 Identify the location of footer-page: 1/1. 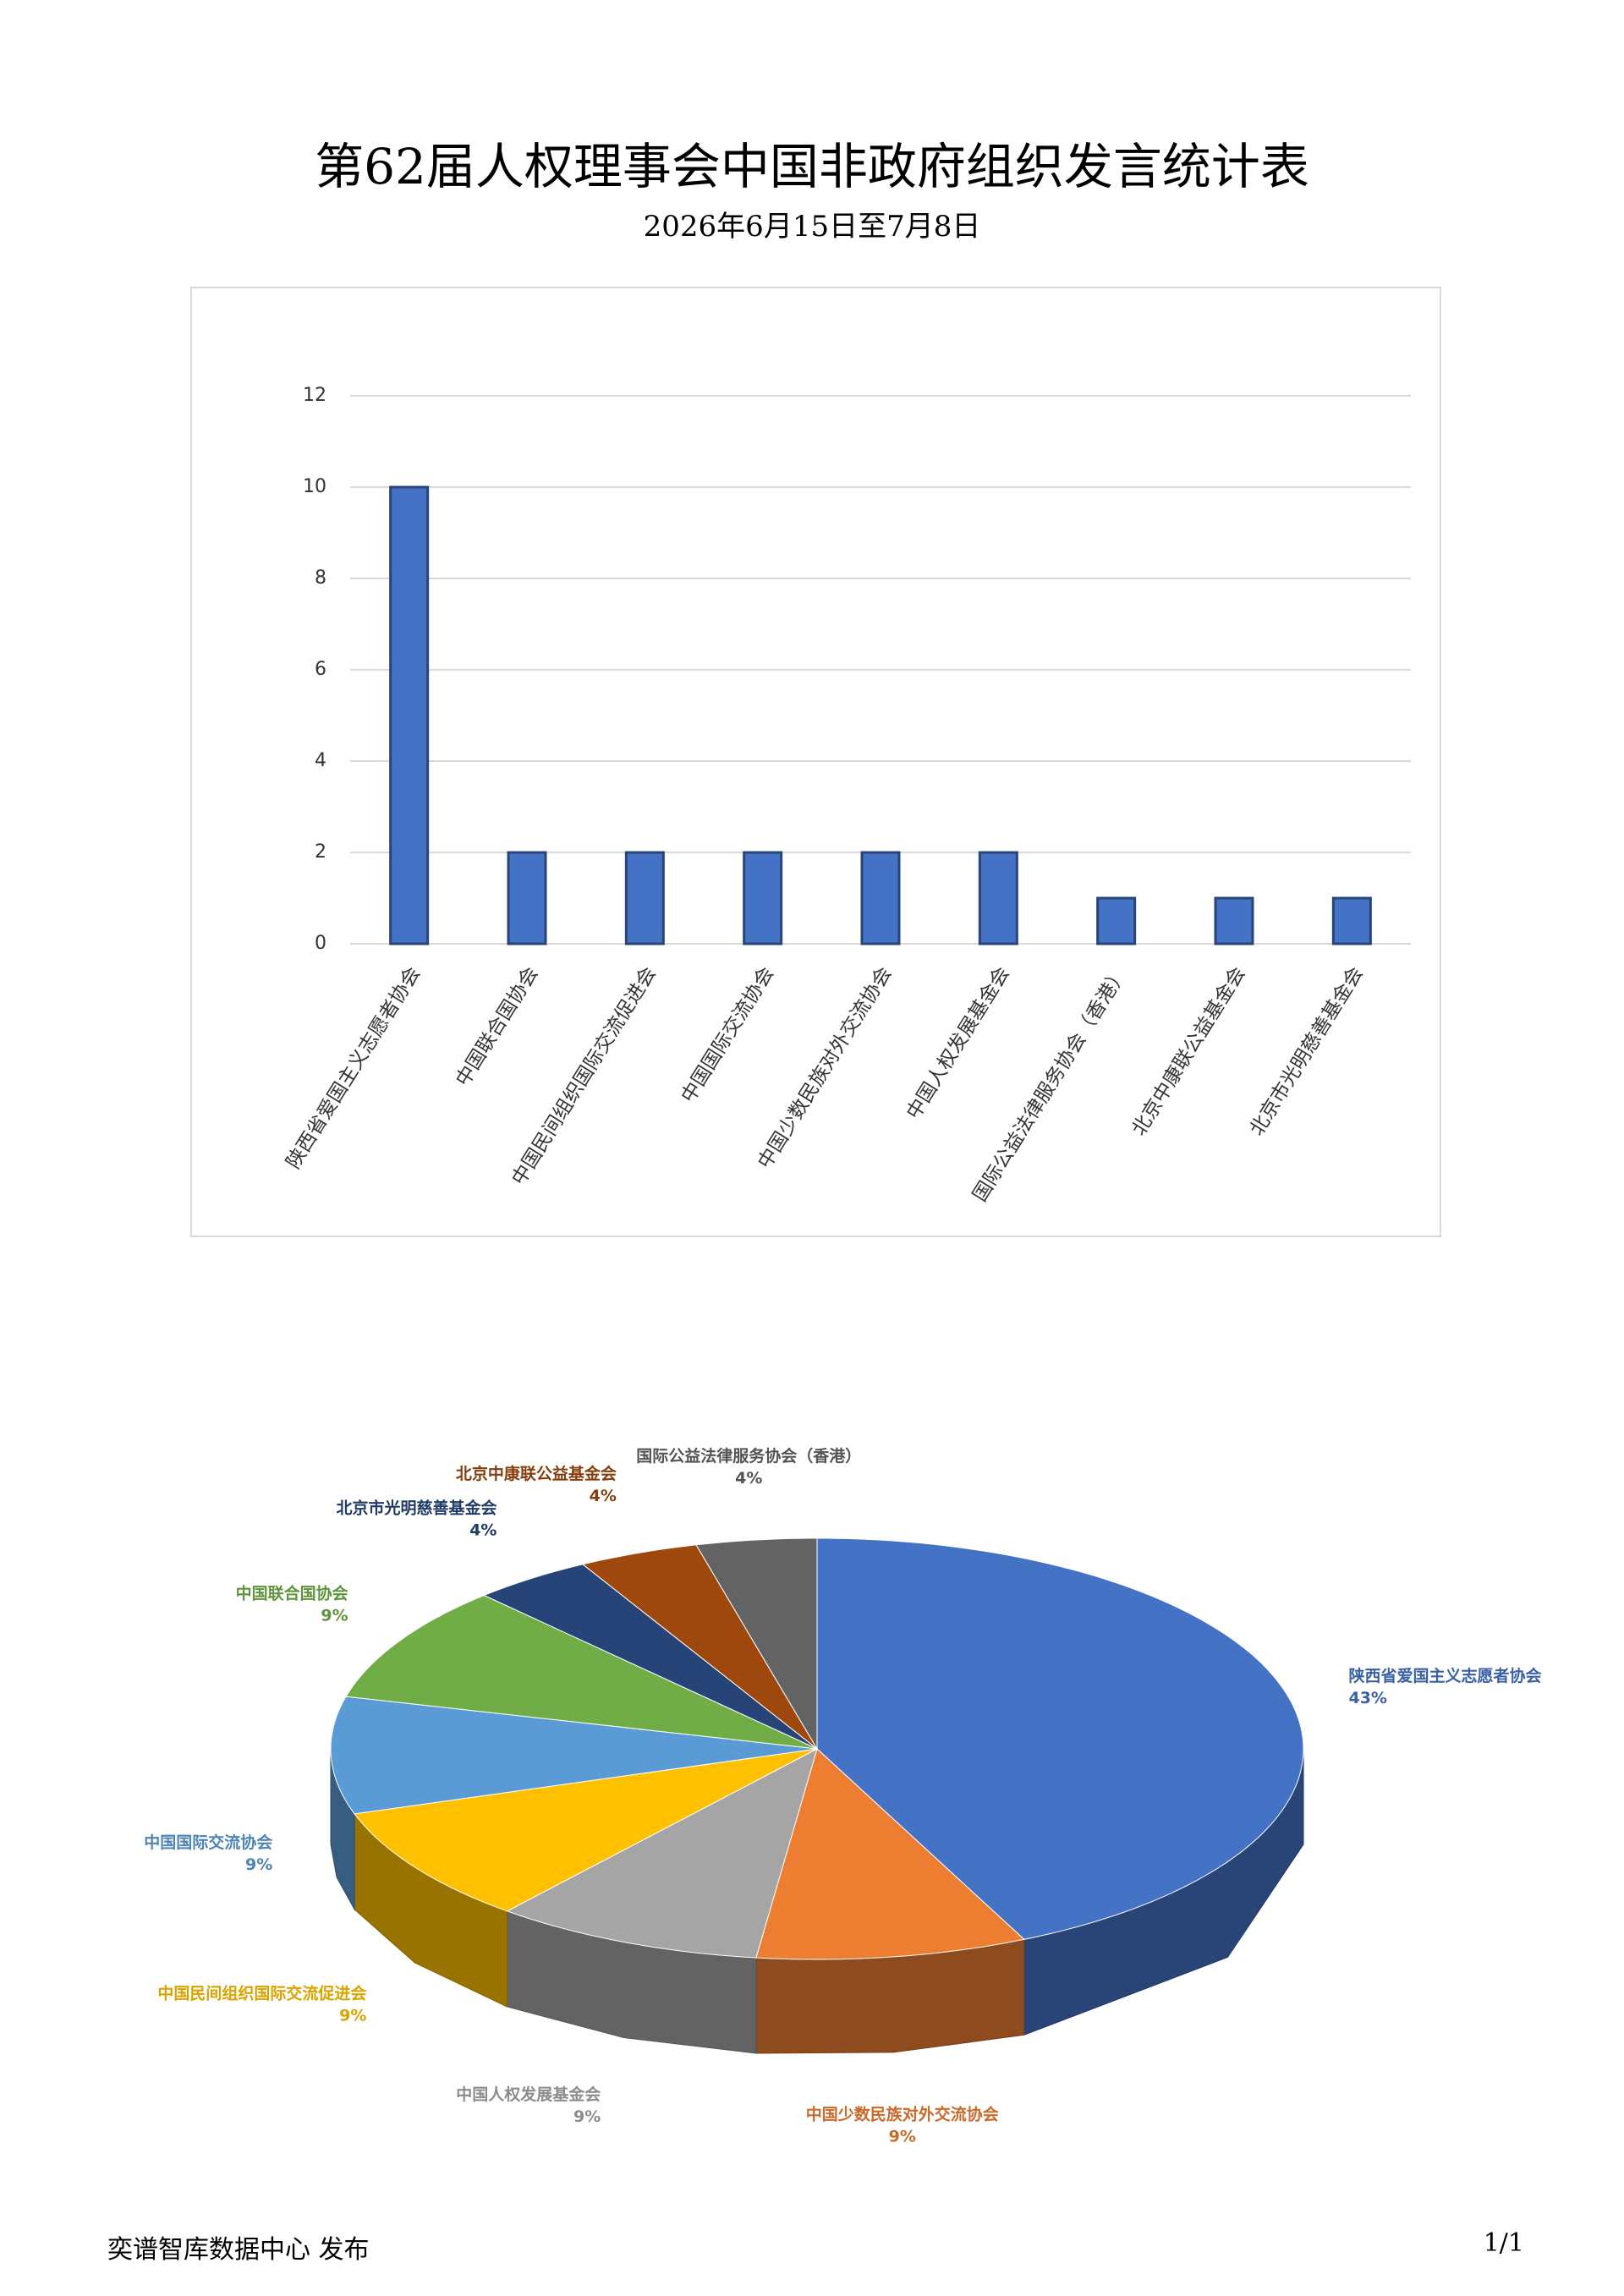
(1503, 2243).